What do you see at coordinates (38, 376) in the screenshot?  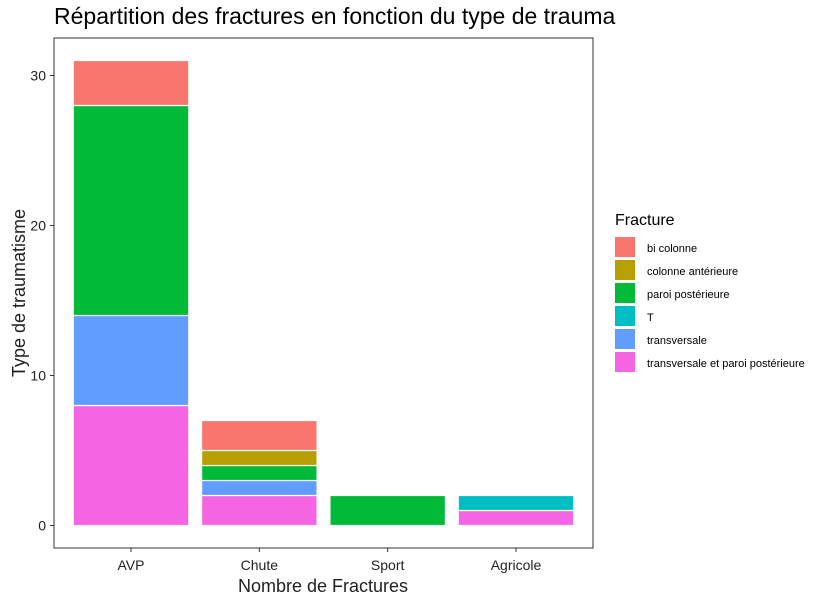 I see `y-tick-label: 10` at bounding box center [38, 376].